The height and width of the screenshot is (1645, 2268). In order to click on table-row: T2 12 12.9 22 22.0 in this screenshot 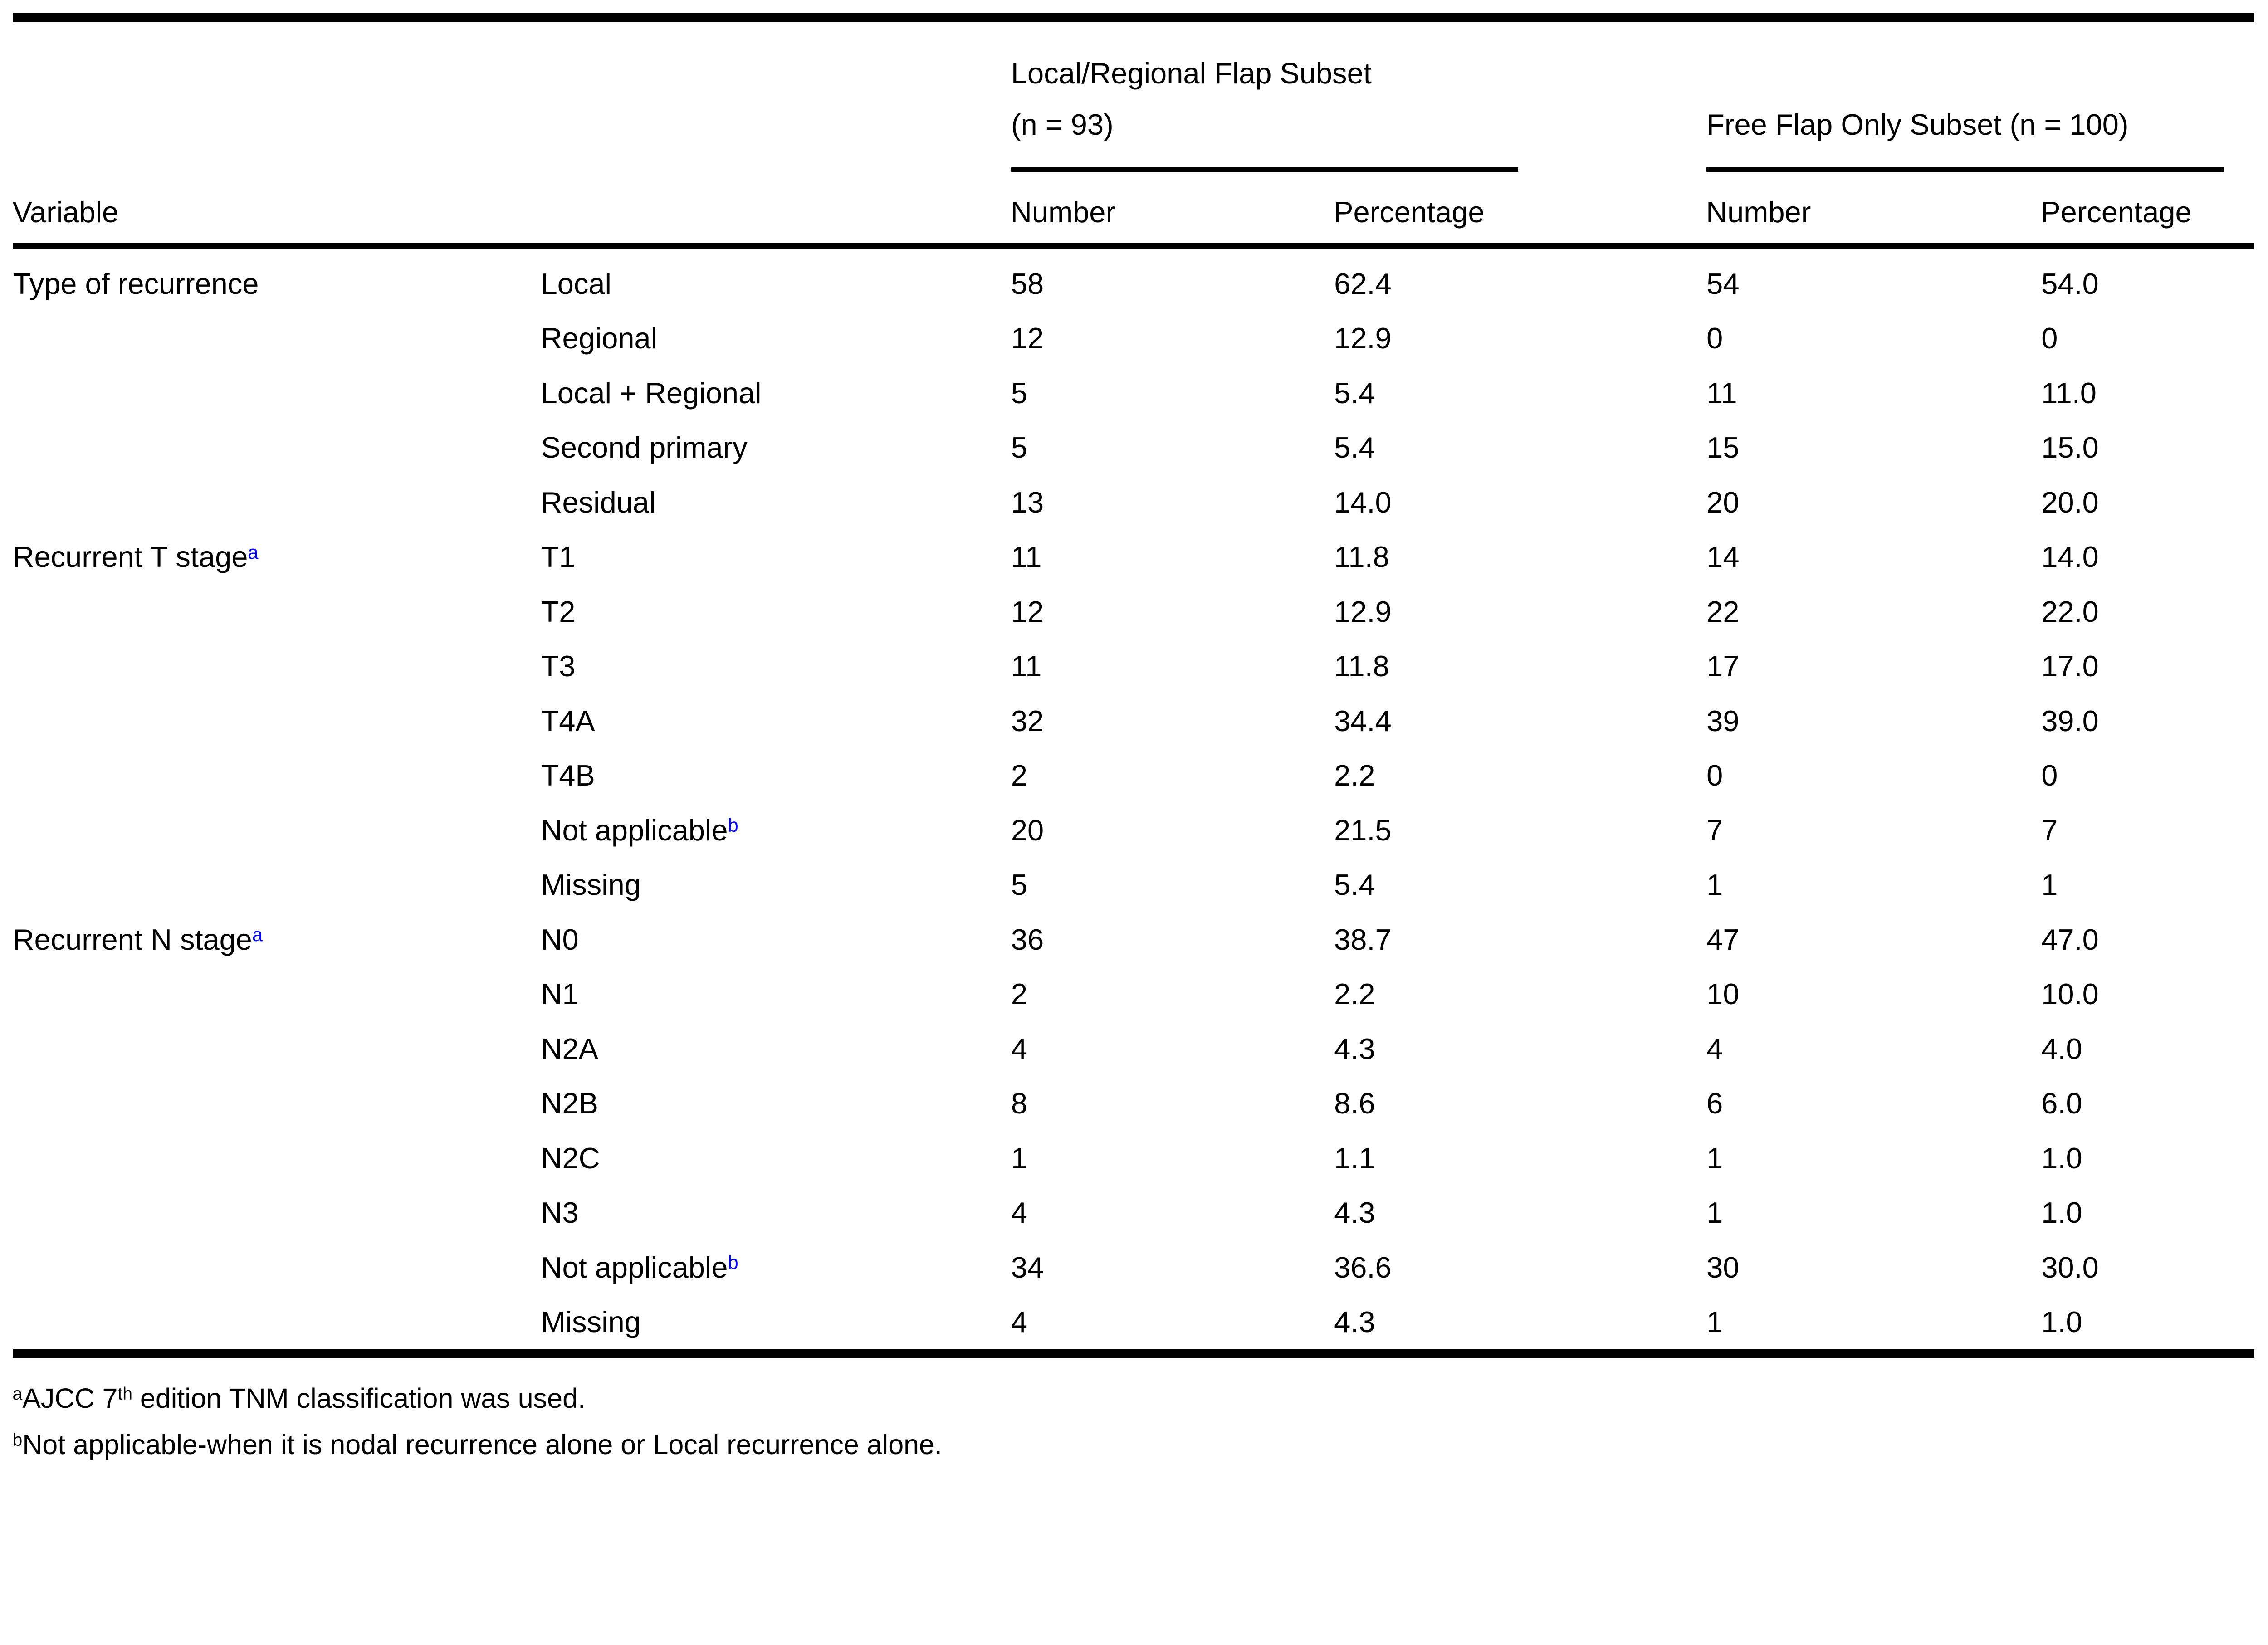, I will do `click(1134, 611)`.